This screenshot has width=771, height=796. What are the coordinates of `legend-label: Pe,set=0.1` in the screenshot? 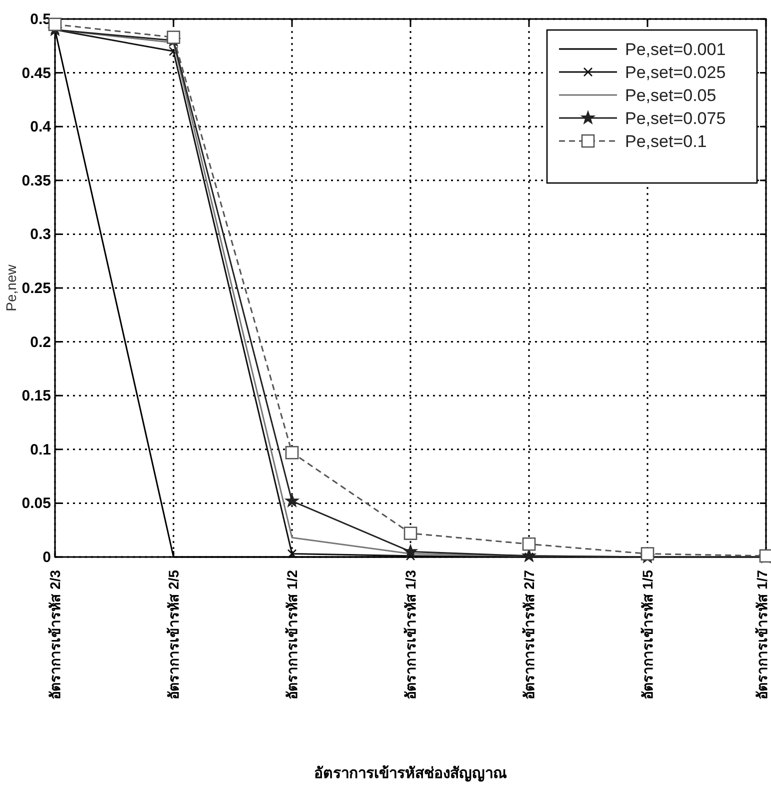 It's located at (666, 141).